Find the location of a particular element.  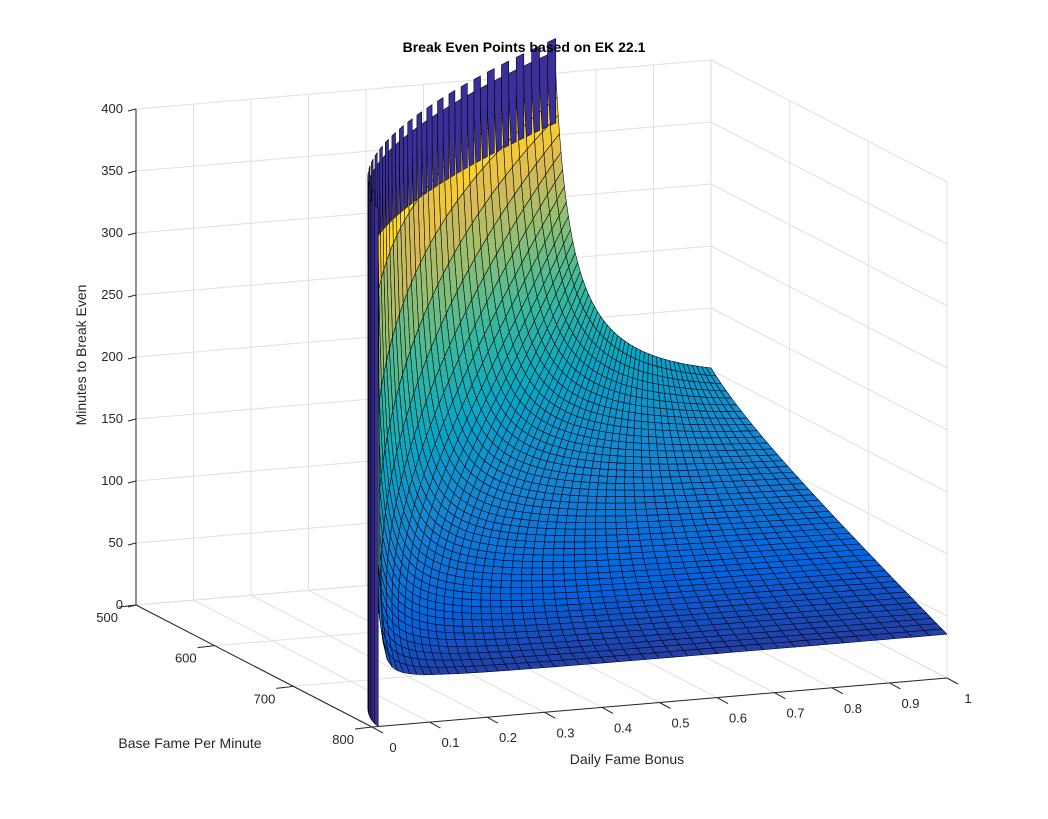

x-tick-label: 0.9 is located at coordinates (910, 703).